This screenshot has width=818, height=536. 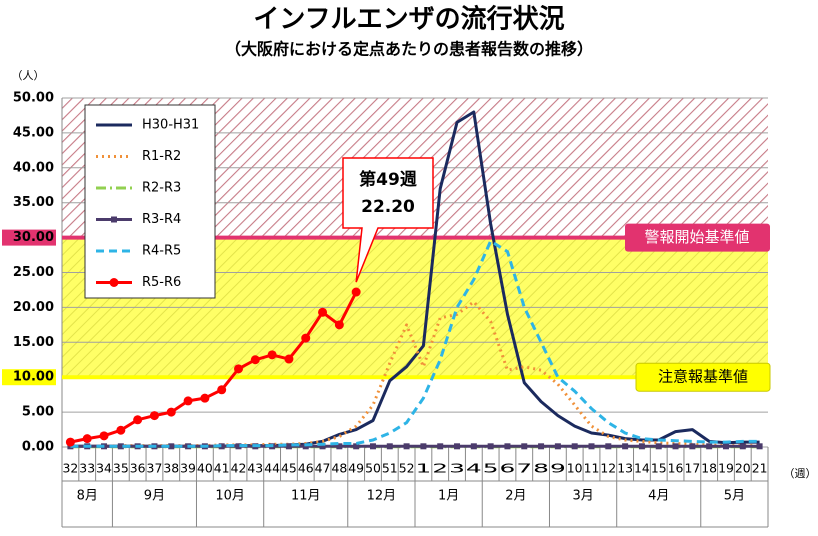 I want to click on legend-label: R5-R6, so click(x=161, y=282).